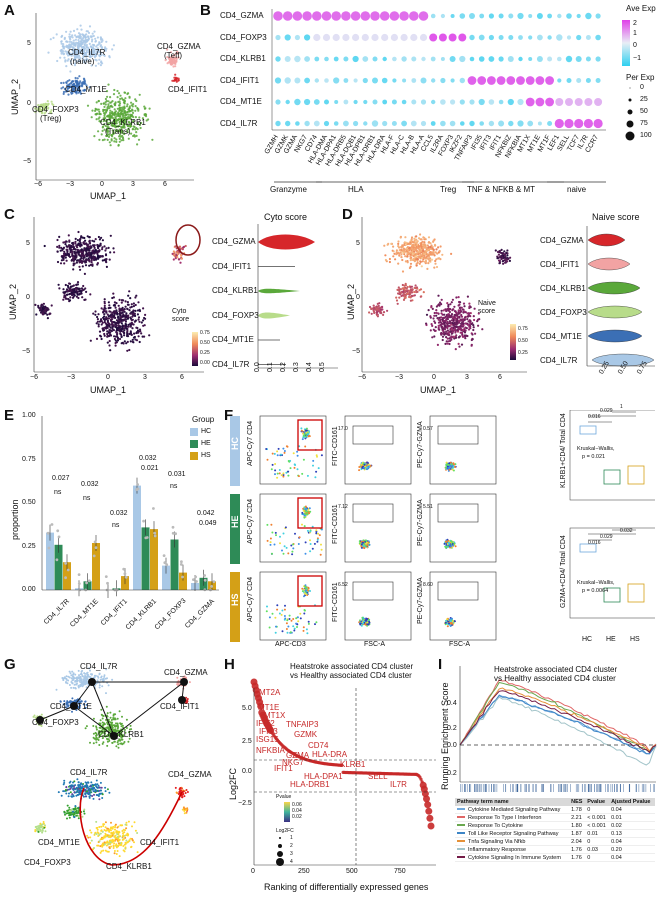  I want to click on panel-e-barchart, so click(130, 507).